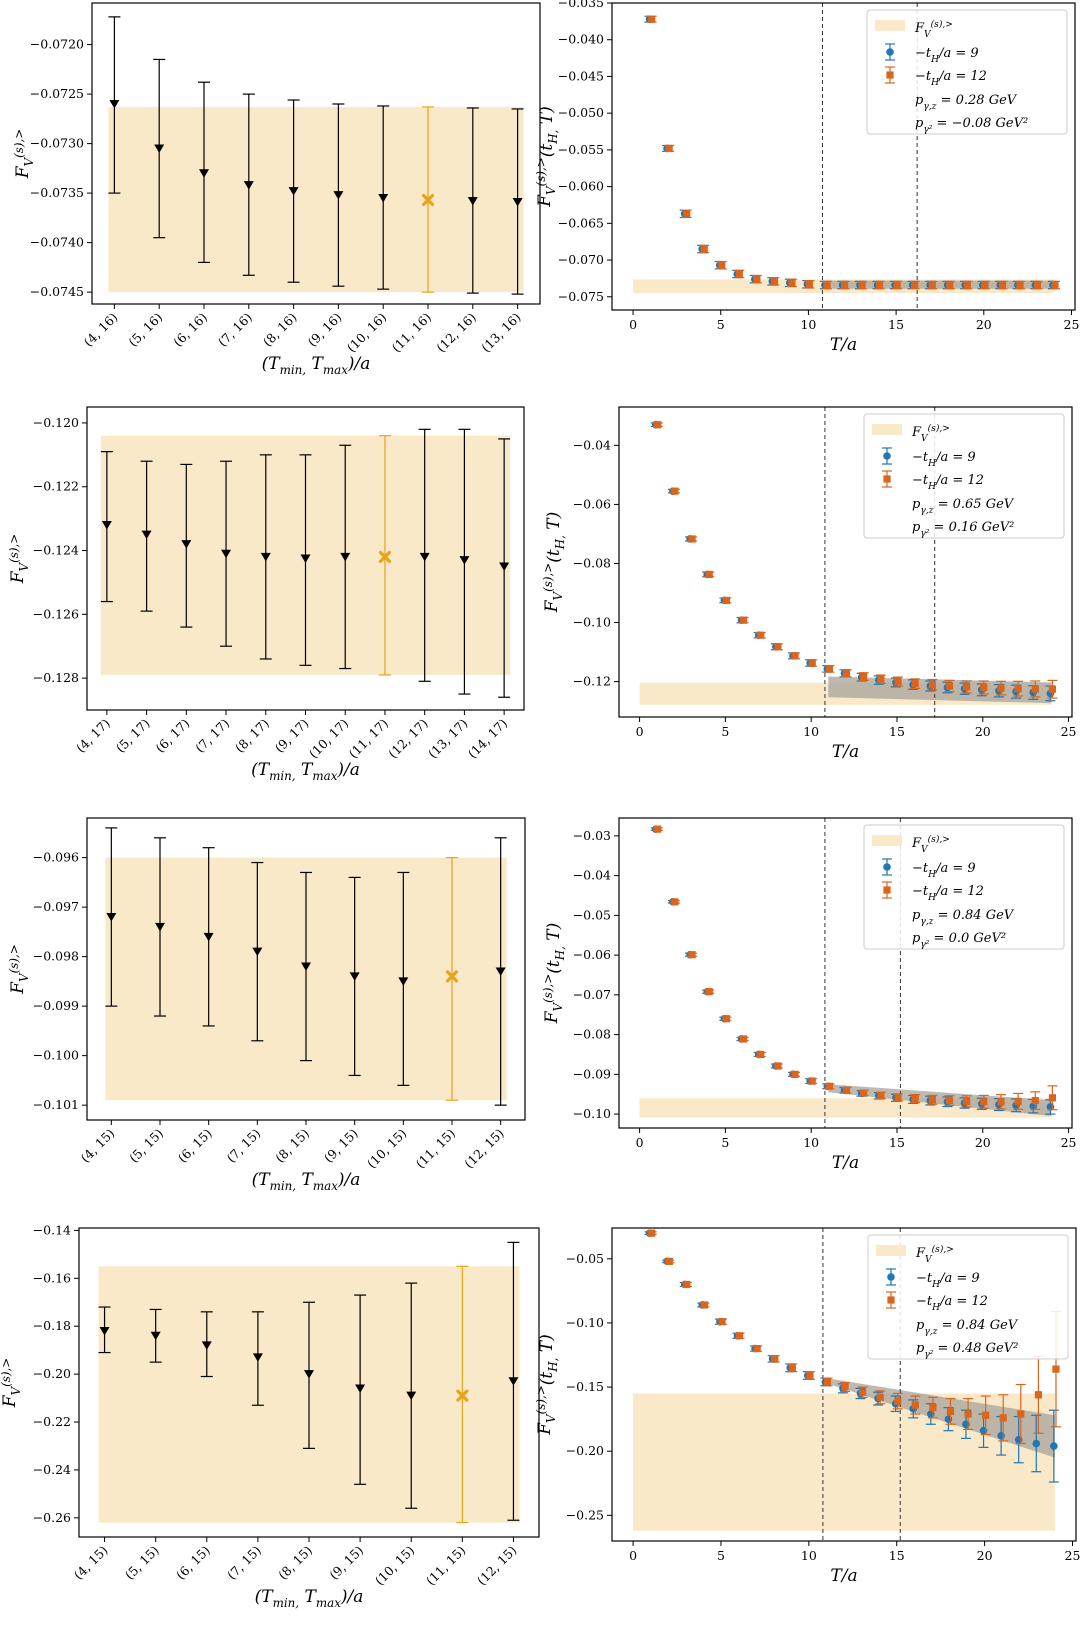 This screenshot has height=1630, width=1083. I want to click on legend-band-label: FV(s),>, so click(930, 433).